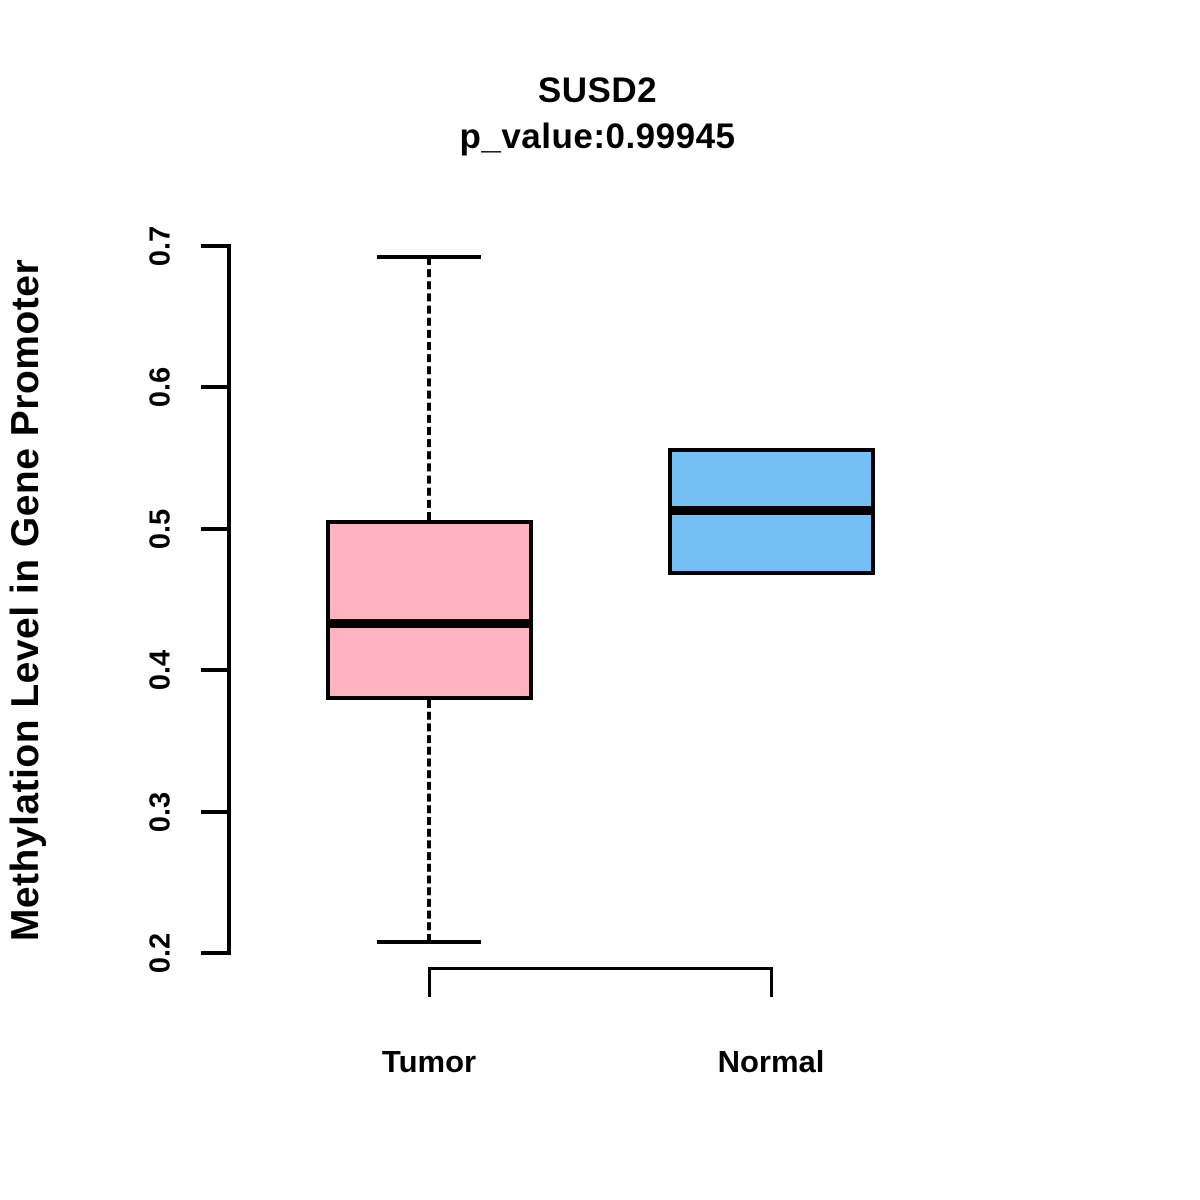 This screenshot has width=1200, height=1200. I want to click on x-axis-line, so click(600, 968).